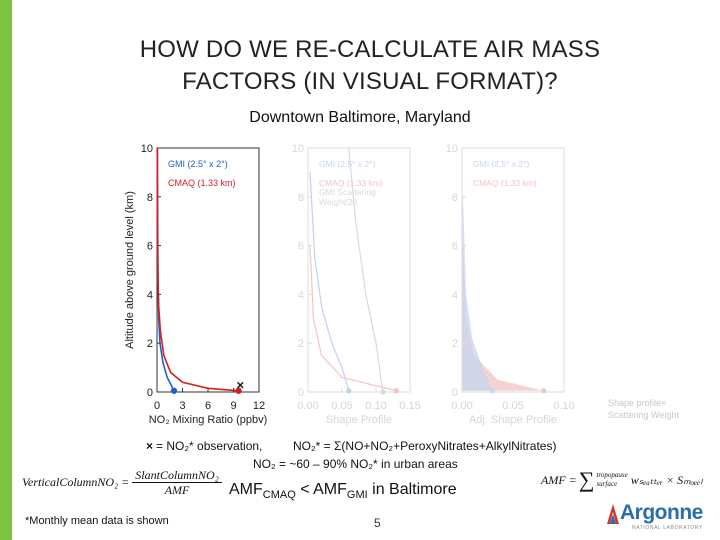  What do you see at coordinates (357, 495) in the screenshot?
I see `amf-sub-gmi: GMI` at bounding box center [357, 495].